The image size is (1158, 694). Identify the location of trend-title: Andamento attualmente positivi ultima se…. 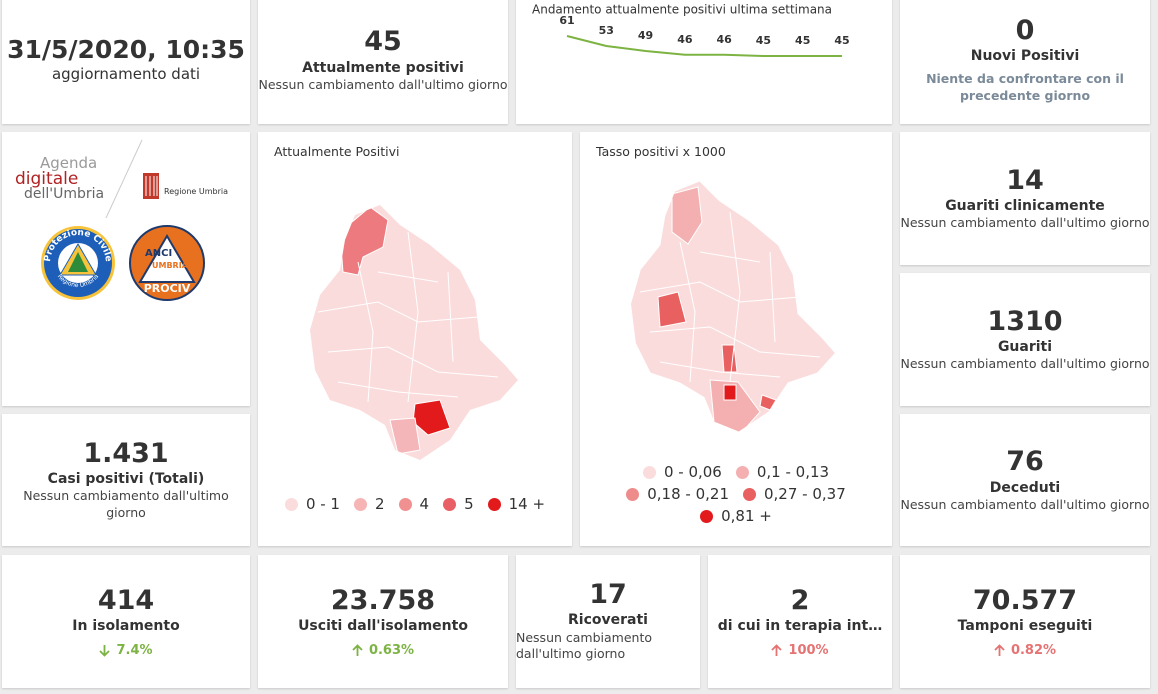
(682, 10).